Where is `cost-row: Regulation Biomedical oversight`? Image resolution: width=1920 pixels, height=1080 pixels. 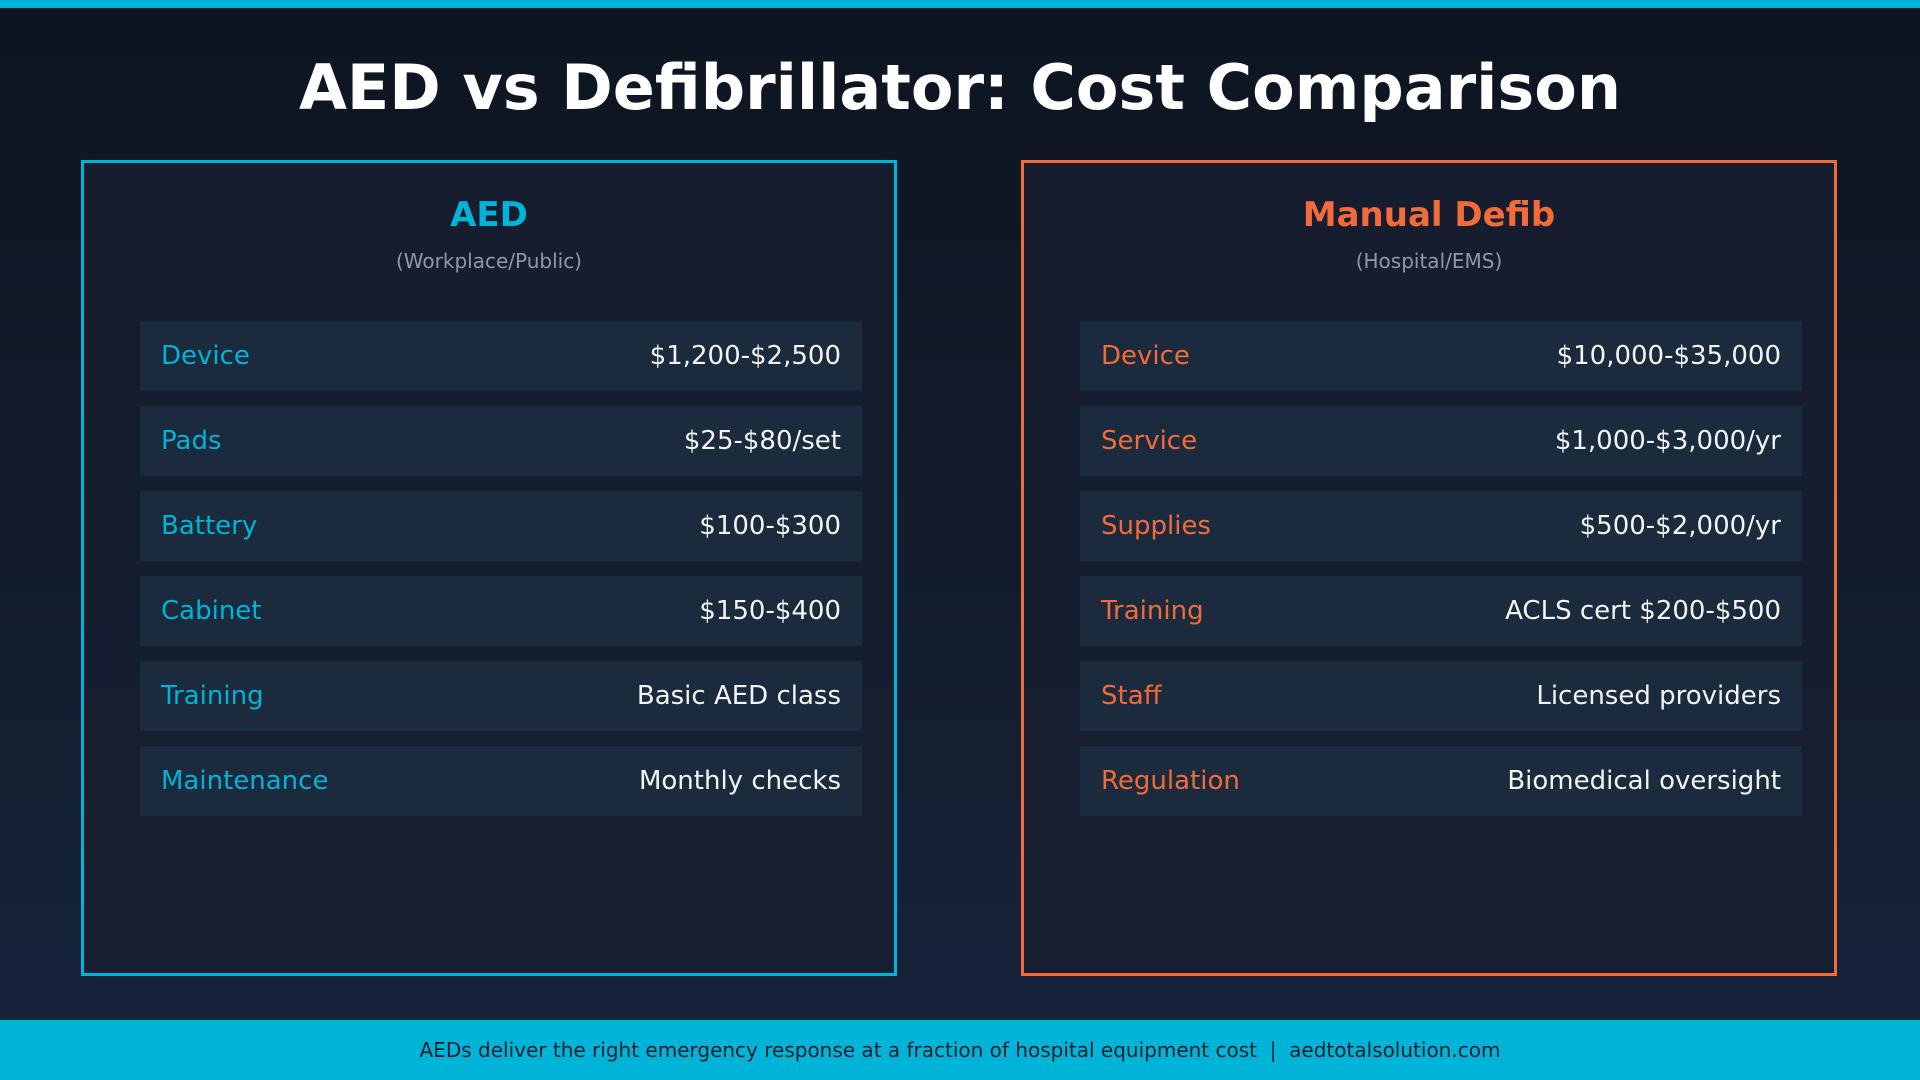
cost-row: Regulation Biomedical oversight is located at coordinates (1441, 781).